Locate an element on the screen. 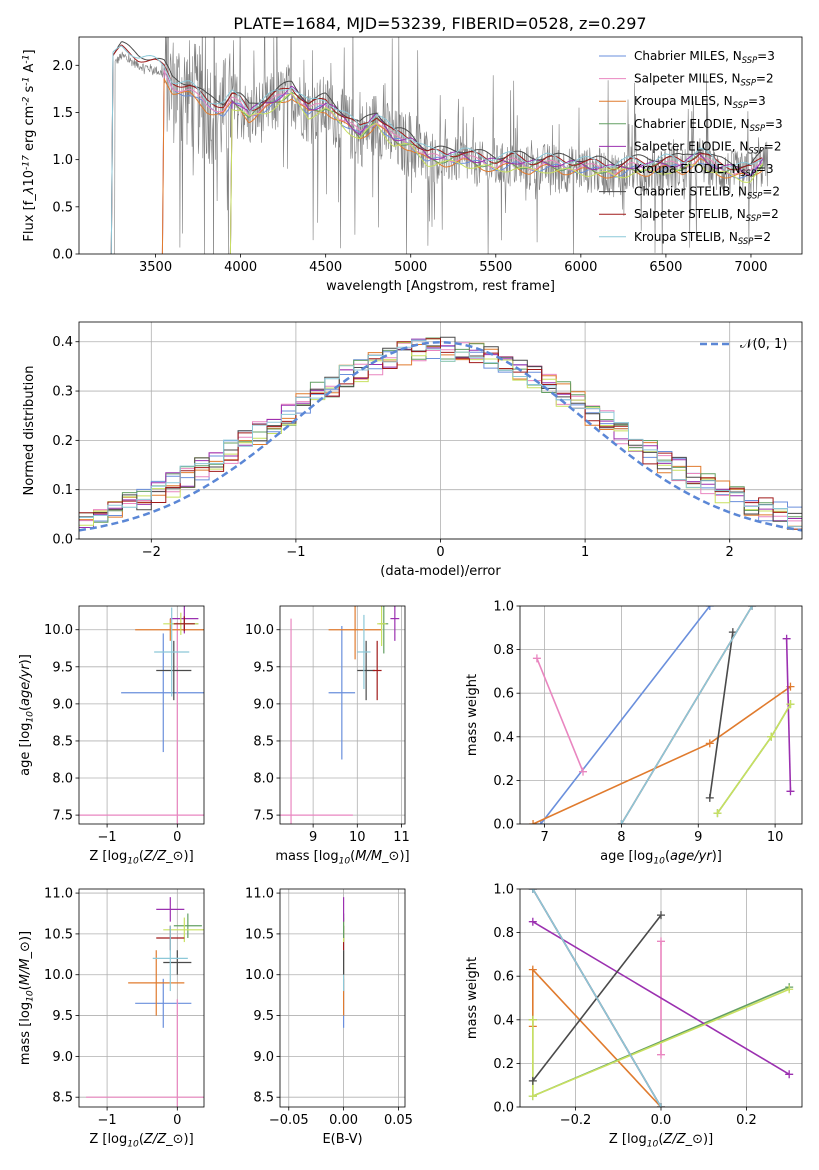 The image size is (819, 1170). label-part: E(B-V) is located at coordinates (342, 1139).